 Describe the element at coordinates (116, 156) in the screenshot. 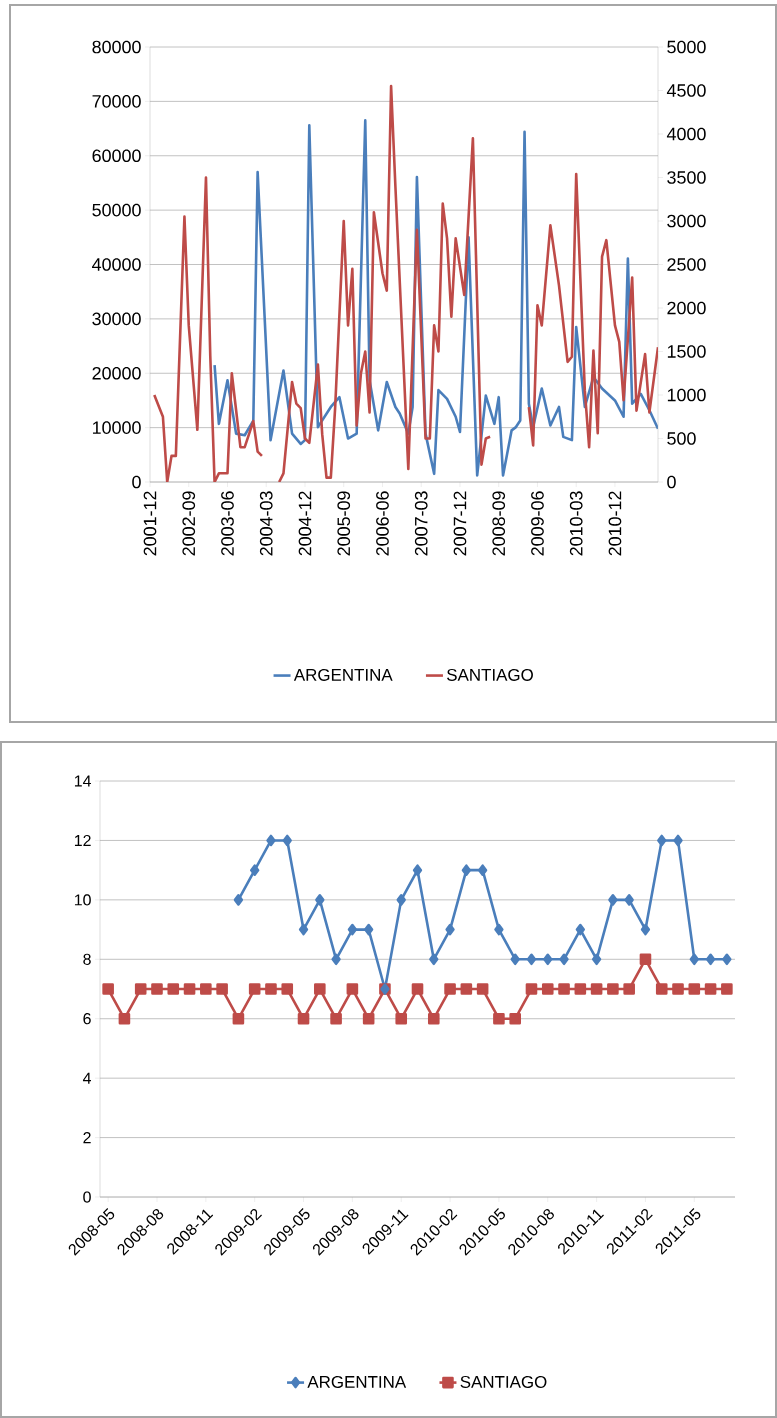

I see `y-tick-label: 60000` at that location.